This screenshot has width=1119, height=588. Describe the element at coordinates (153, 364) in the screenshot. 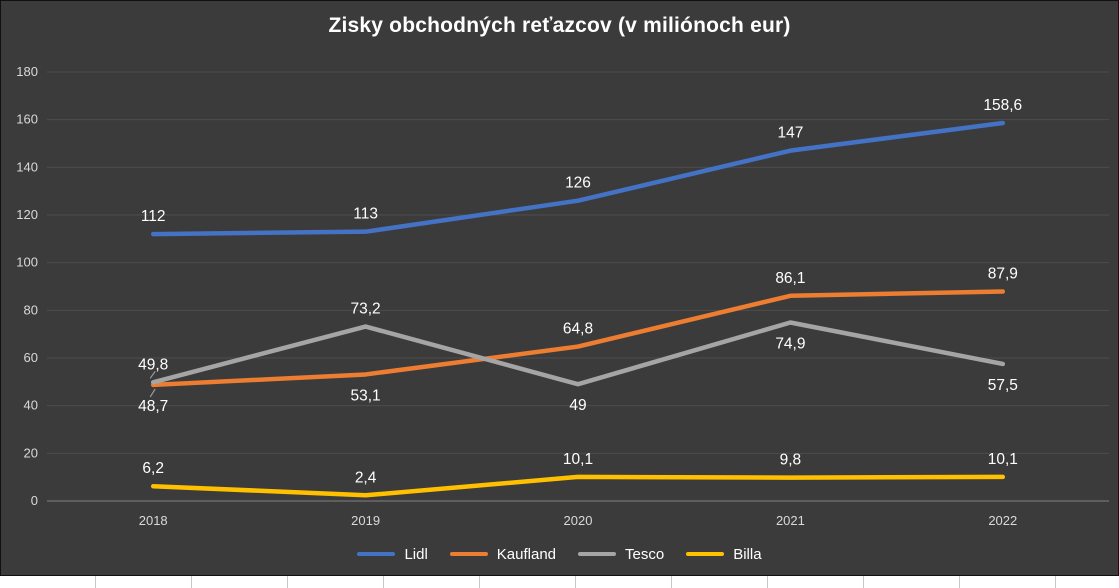

I see `data-label-tesco: 49,8` at that location.